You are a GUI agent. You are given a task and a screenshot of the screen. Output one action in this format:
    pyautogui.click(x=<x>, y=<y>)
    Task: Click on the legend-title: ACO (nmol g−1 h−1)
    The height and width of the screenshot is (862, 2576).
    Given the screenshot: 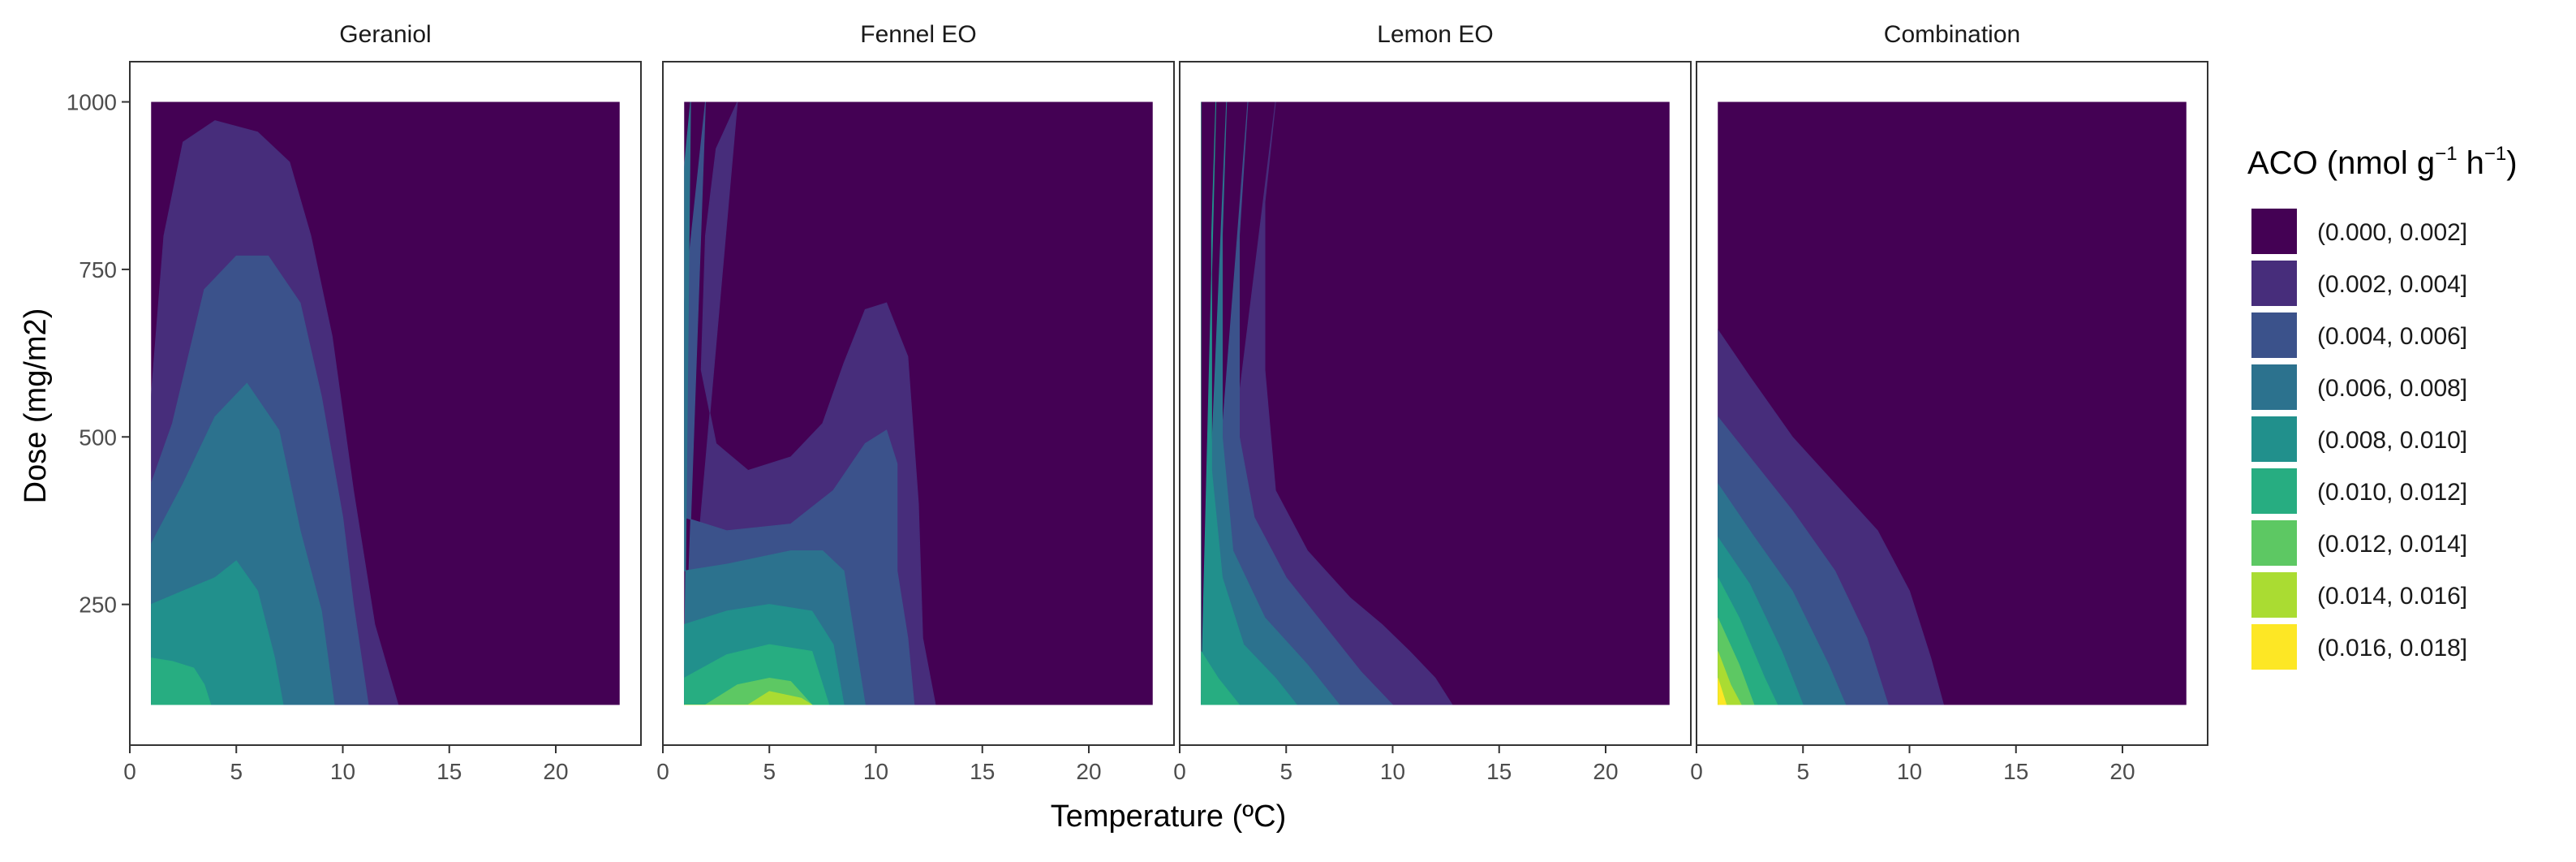 What is the action you would take?
    pyautogui.click(x=2382, y=162)
    